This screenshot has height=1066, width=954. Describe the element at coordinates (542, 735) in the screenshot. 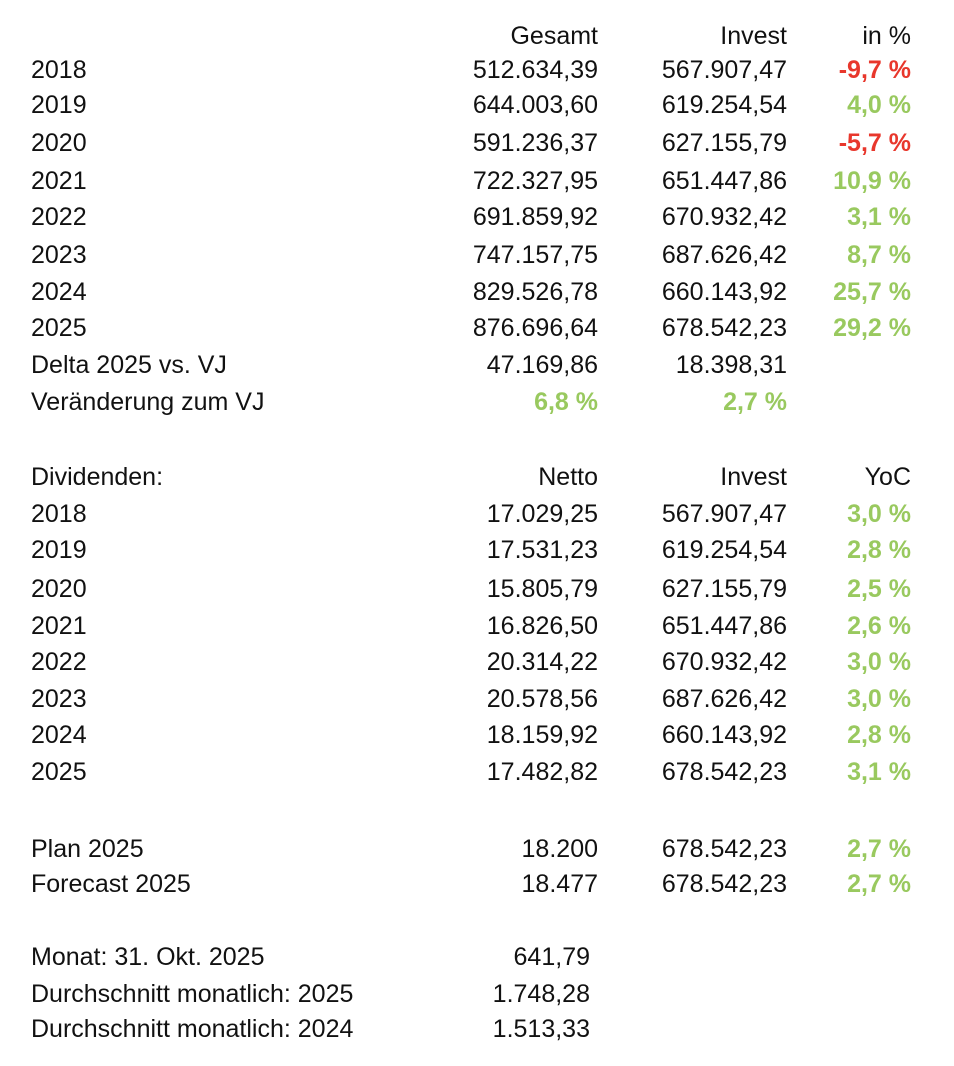

I see `netto-value: 18.159,92` at that location.